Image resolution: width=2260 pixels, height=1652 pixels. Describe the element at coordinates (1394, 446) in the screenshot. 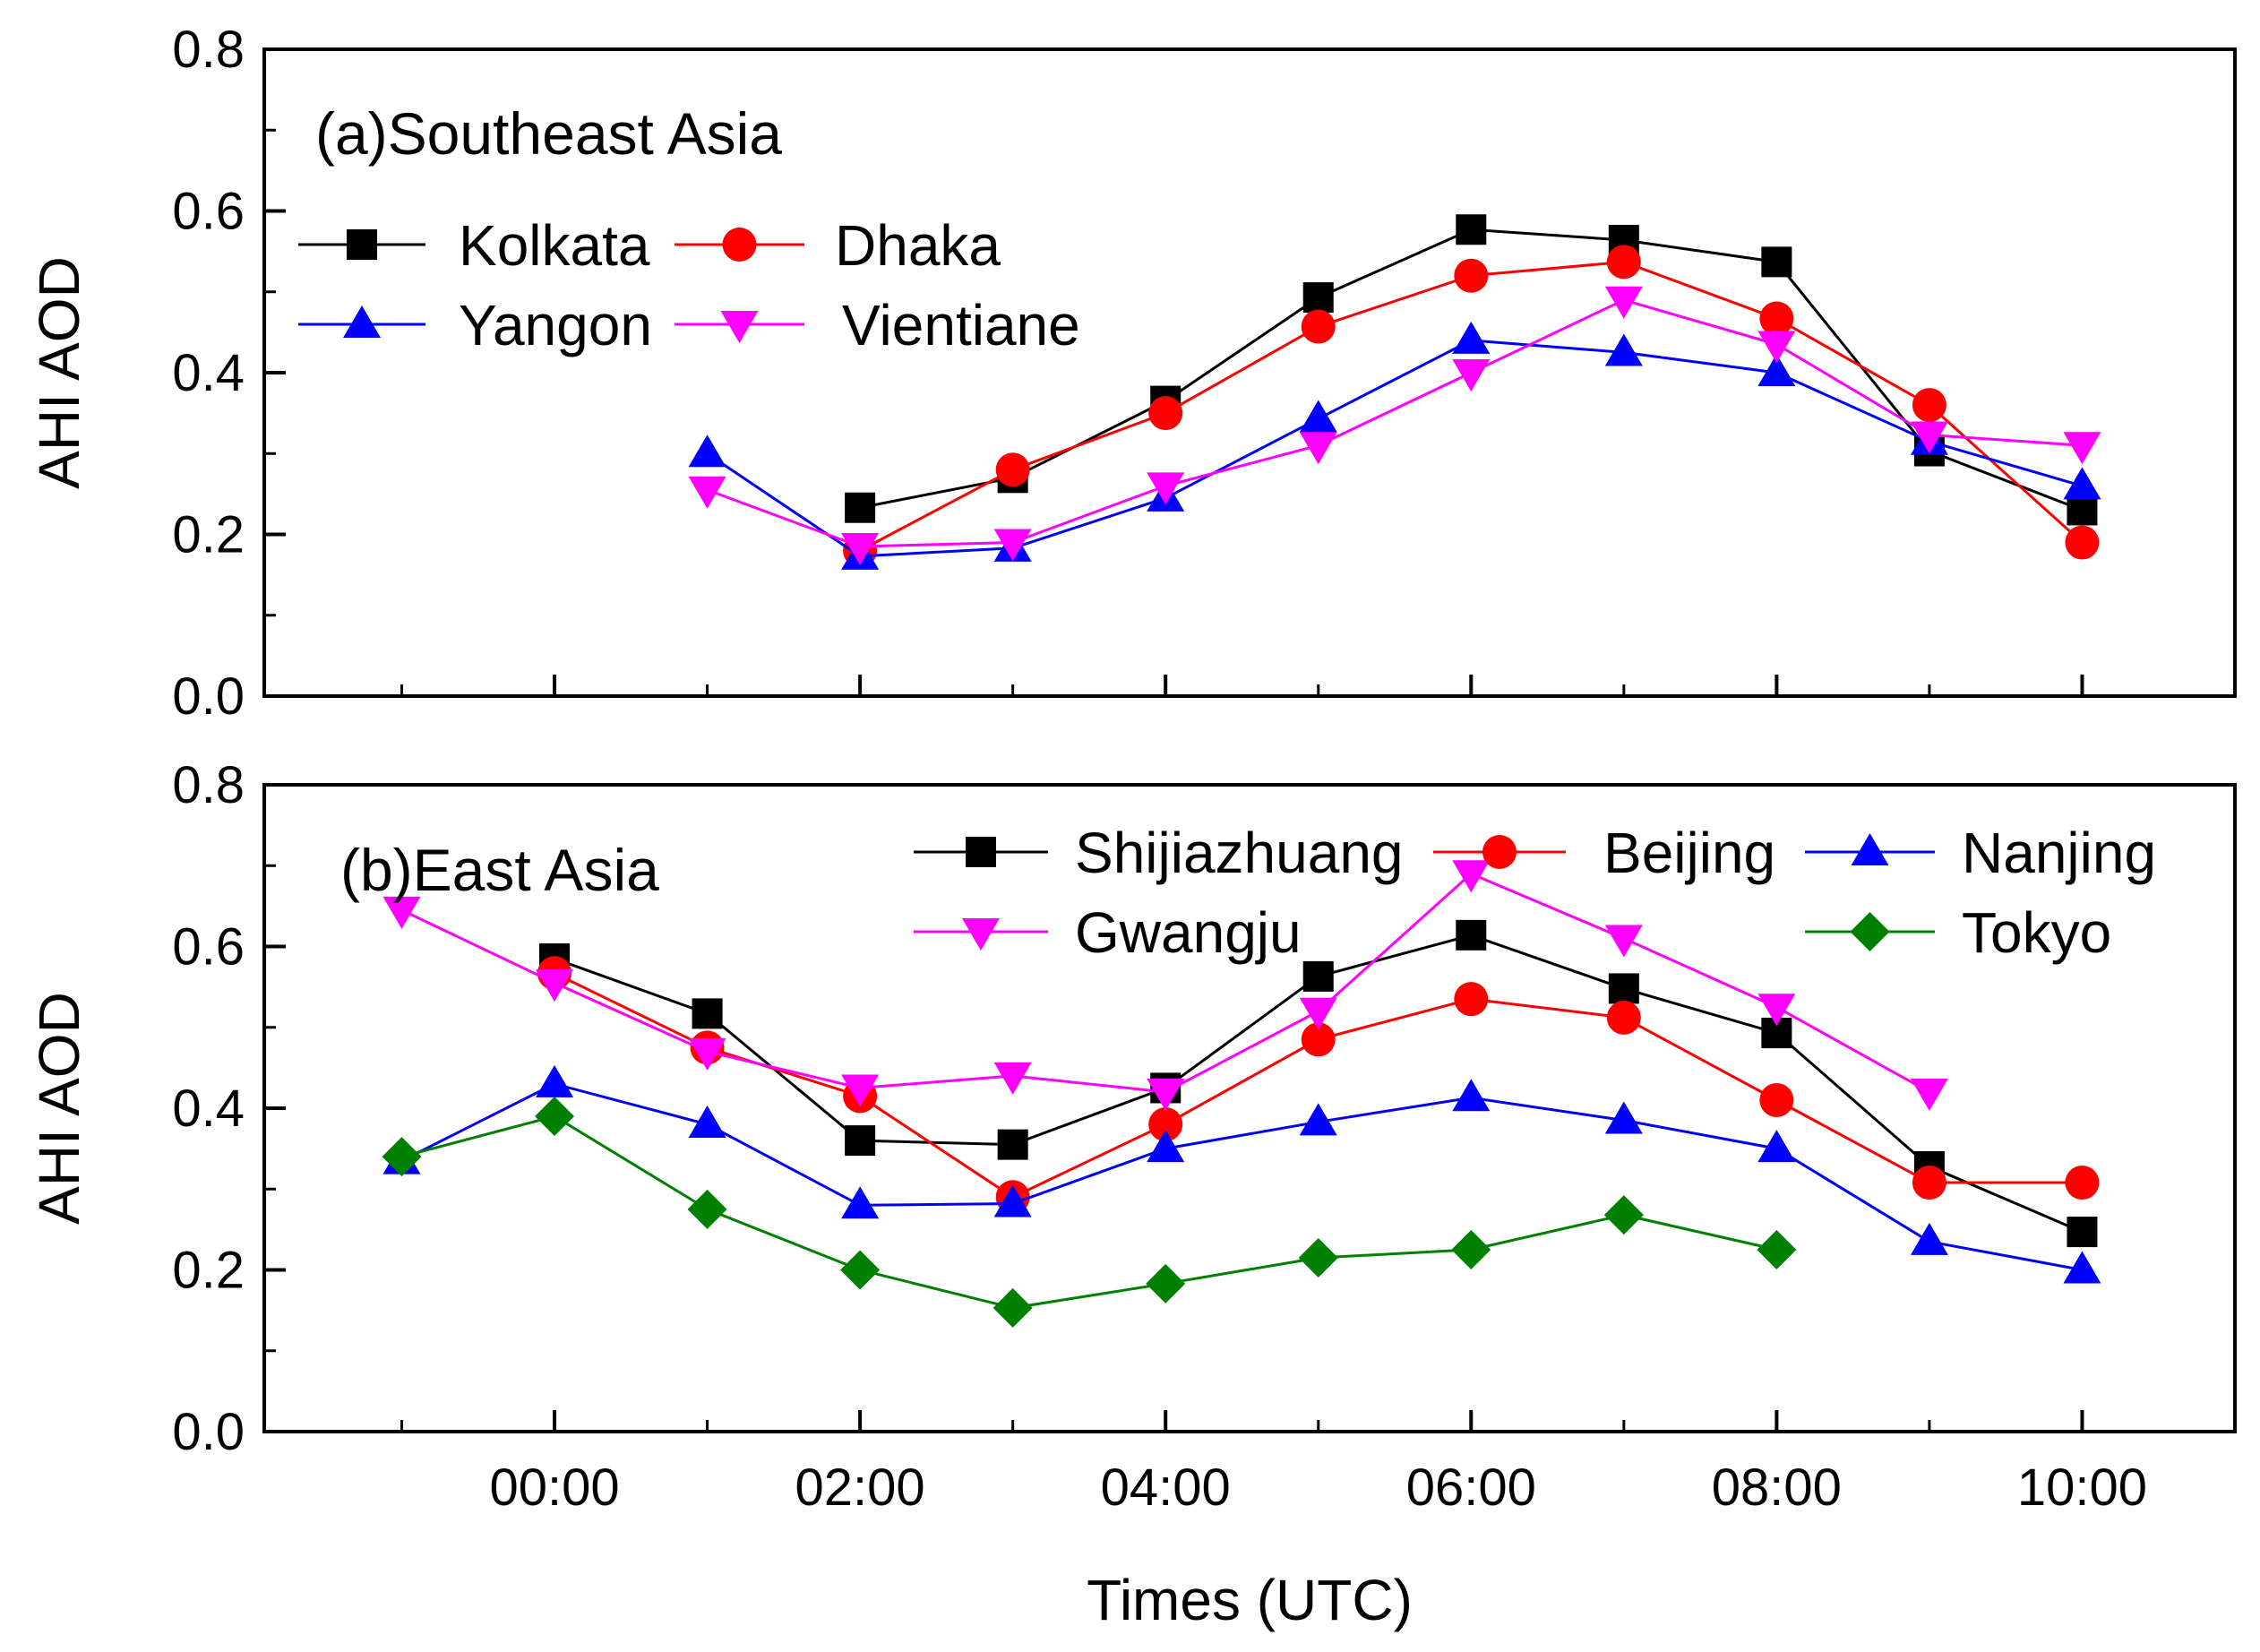

I see `series-yangon-a` at that location.